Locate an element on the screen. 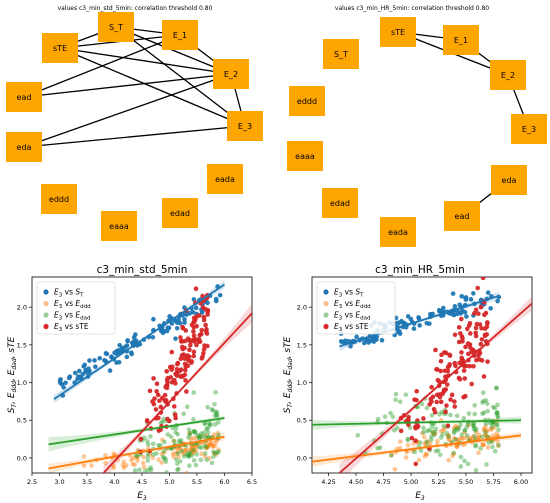 The height and width of the screenshot is (503, 550). legend-item: E3 vs ST is located at coordinates (343, 293).